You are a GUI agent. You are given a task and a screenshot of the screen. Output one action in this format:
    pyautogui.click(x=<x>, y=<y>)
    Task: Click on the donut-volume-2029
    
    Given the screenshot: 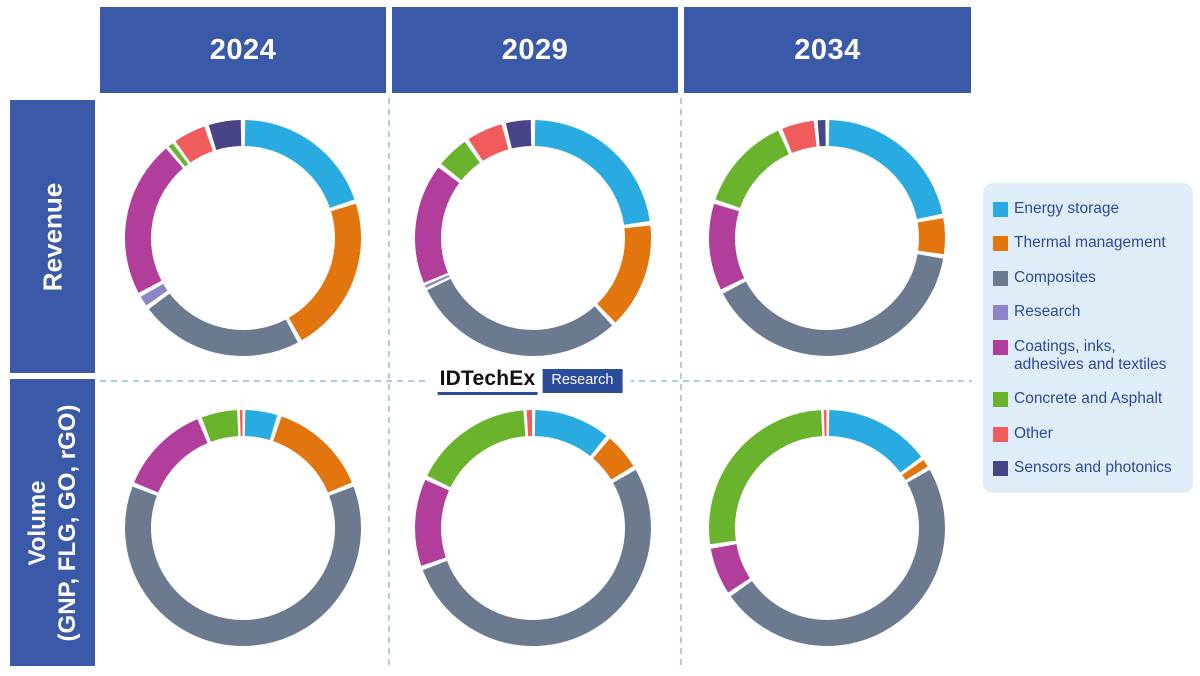 What is the action you would take?
    pyautogui.click(x=533, y=528)
    